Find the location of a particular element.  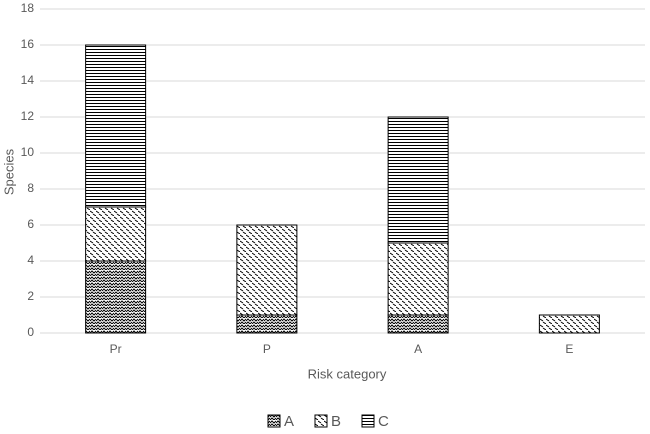

x-axis-title: Risk category is located at coordinates (347, 373).